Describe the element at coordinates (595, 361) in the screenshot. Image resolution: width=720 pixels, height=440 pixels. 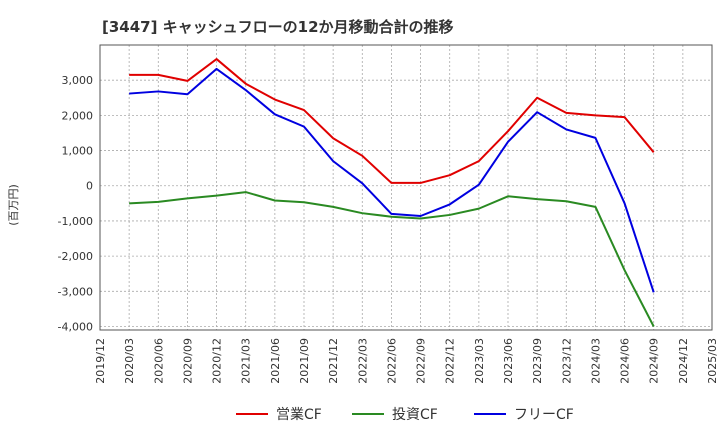
I see `x-tick-label: 2024/03` at that location.